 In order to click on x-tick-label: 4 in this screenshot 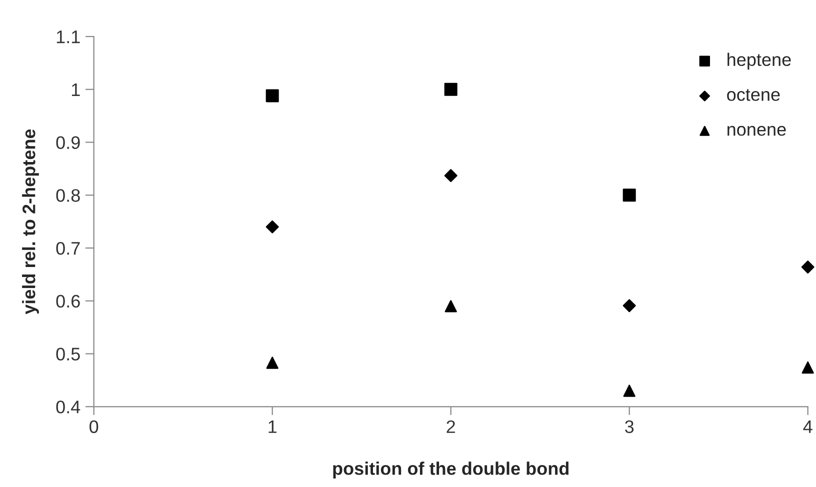, I will do `click(807, 426)`.